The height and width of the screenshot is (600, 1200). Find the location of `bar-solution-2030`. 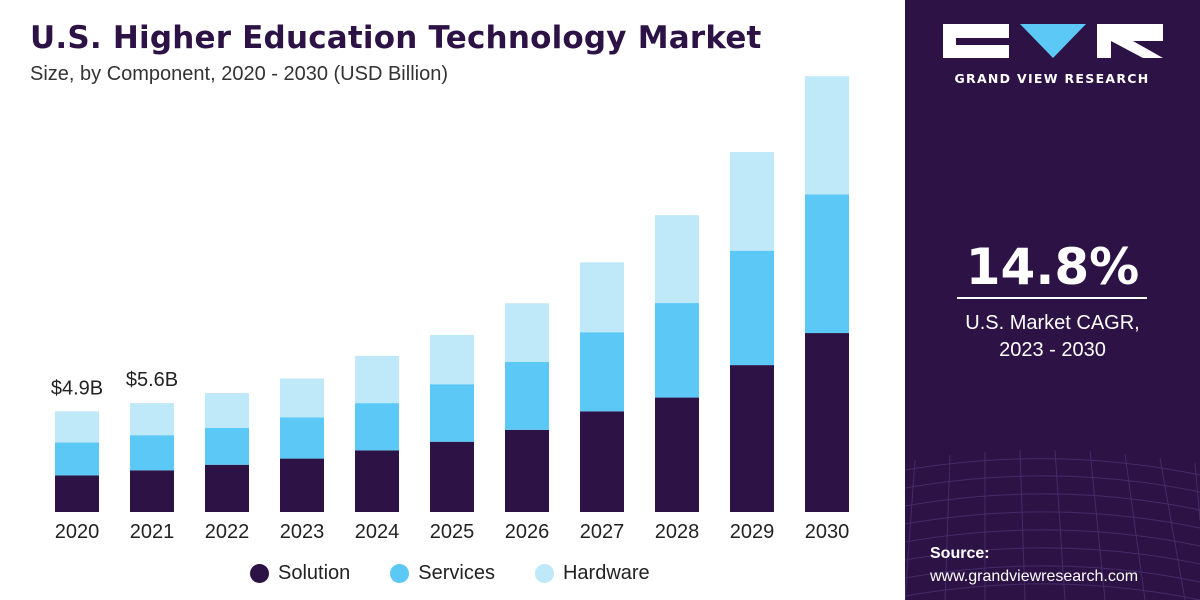

bar-solution-2030 is located at coordinates (827, 422).